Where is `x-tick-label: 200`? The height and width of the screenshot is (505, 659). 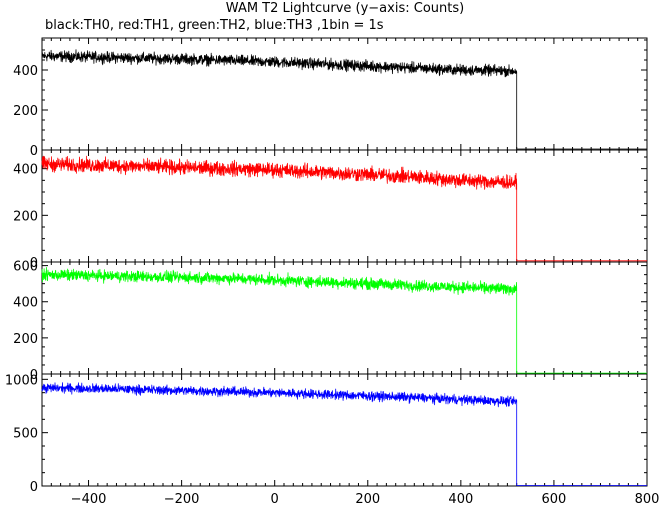
x-tick-label: 200 is located at coordinates (367, 498).